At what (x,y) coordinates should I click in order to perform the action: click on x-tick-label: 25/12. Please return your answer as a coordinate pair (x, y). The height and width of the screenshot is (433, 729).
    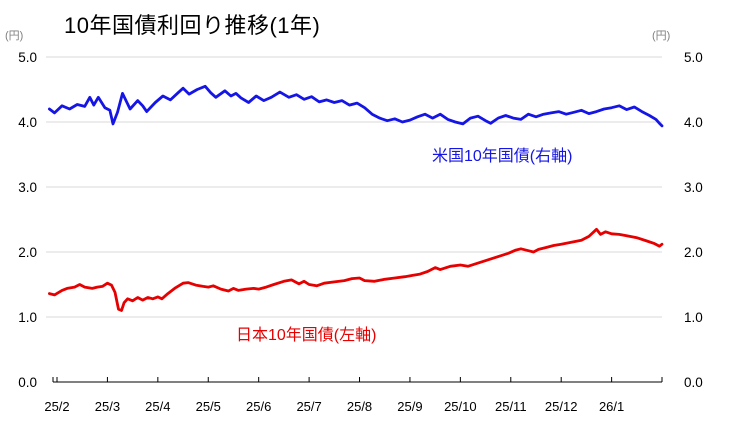
    Looking at the image, I should click on (561, 406).